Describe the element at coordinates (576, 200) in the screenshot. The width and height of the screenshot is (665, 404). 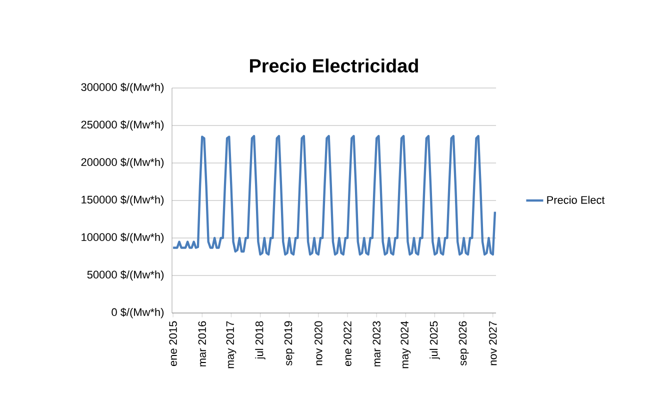
I see `legend-label: Precio Elect` at that location.